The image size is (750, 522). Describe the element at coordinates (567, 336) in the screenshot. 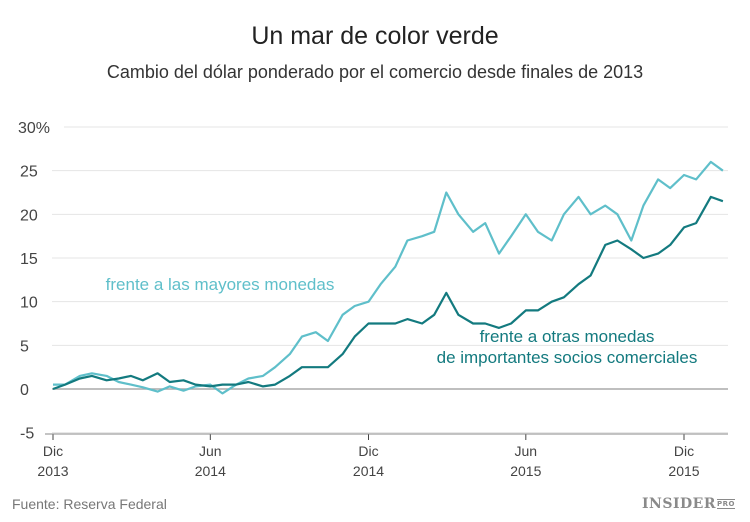

I see `series-label-partners-line1: frente a otras monedas` at that location.